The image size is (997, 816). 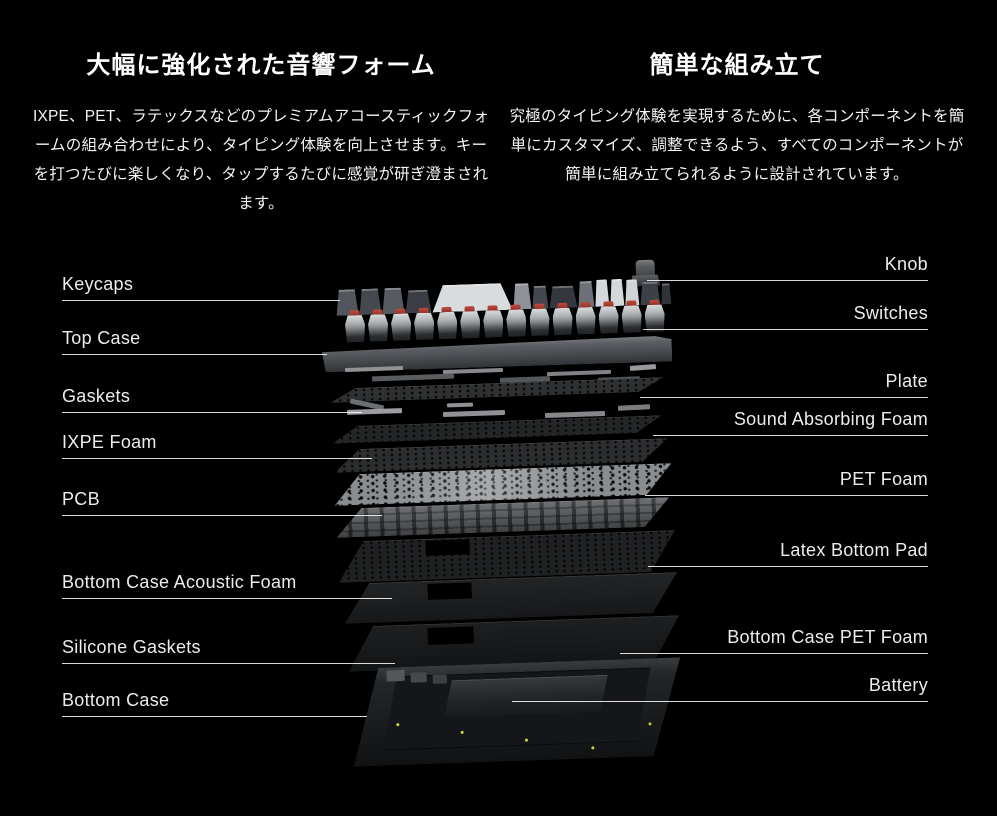 What do you see at coordinates (785, 316) in the screenshot?
I see `callout-switches: Switches` at bounding box center [785, 316].